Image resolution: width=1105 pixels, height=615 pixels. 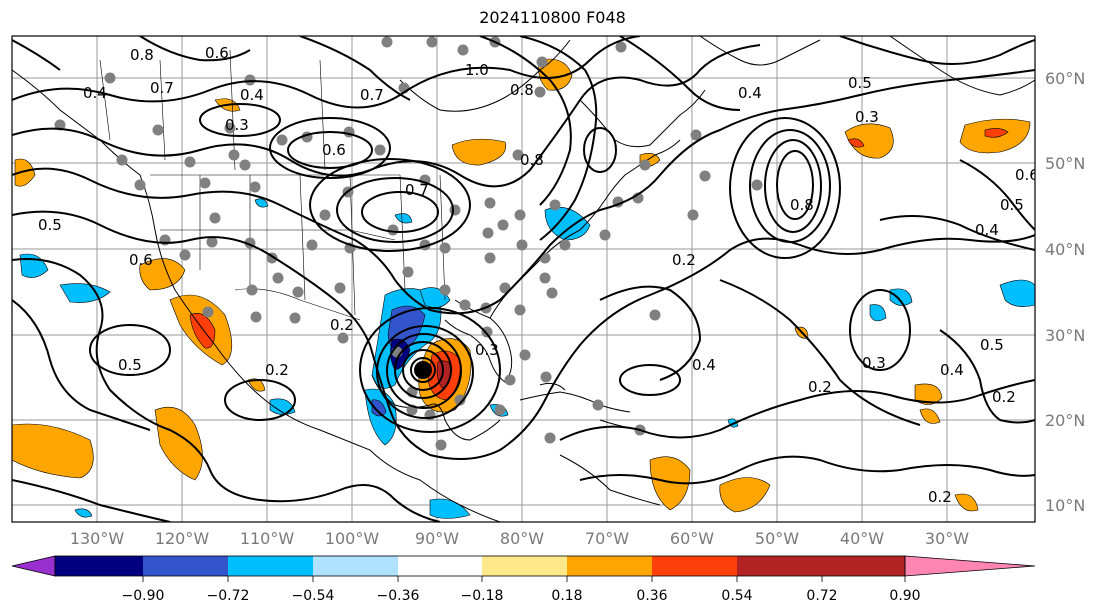 What do you see at coordinates (607, 538) in the screenshot?
I see `lon-label: 70°W` at bounding box center [607, 538].